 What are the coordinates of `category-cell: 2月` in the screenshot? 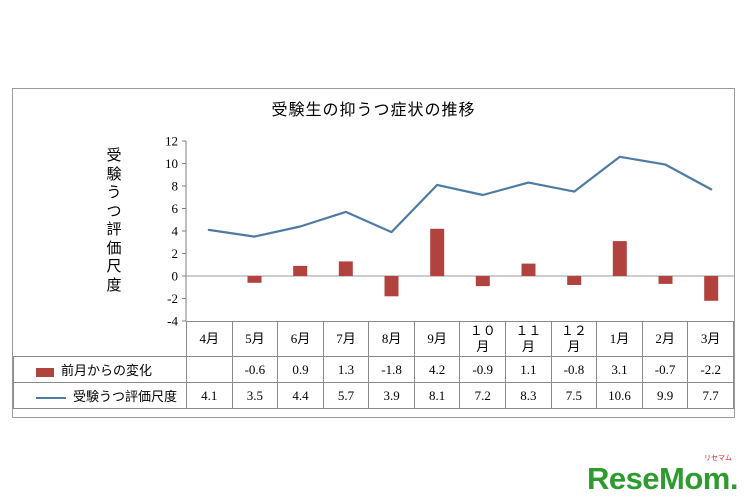 It's located at (665, 339).